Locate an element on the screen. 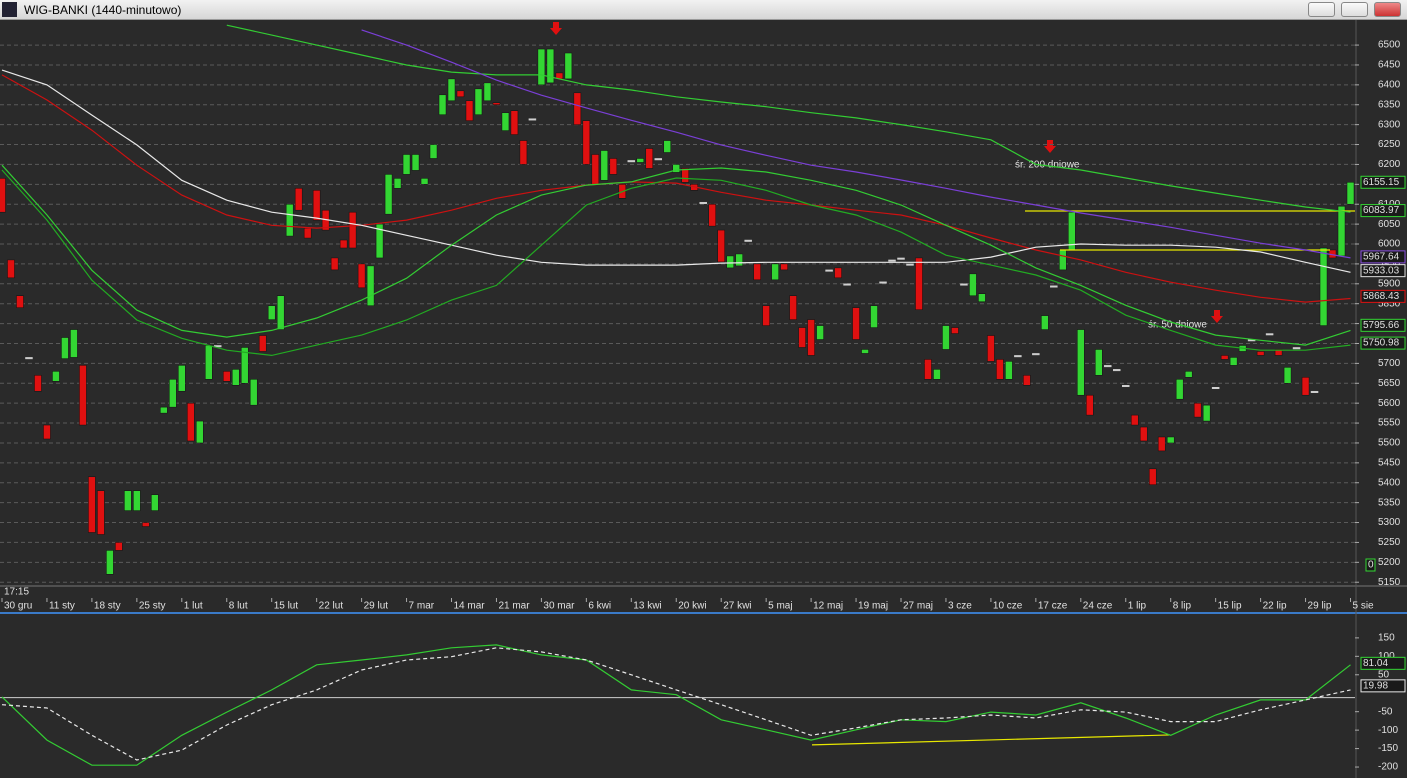 Image resolution: width=1407 pixels, height=778 pixels. x-tick-label: 15 lip is located at coordinates (1230, 606).